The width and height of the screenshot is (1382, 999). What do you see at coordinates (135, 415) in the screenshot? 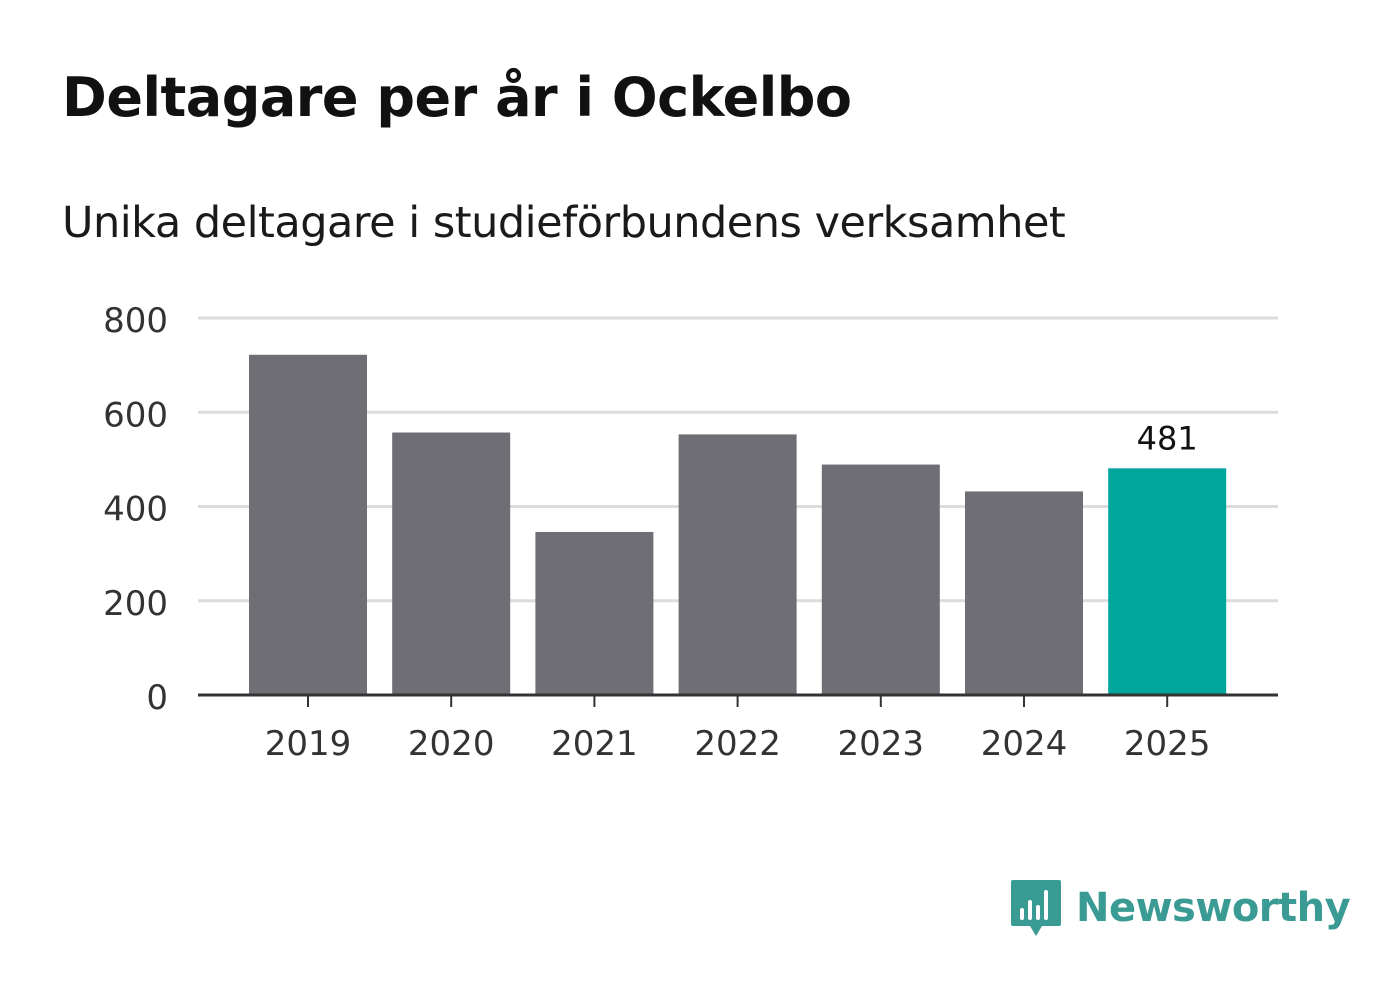
I see `y-tick-label: 600` at bounding box center [135, 415].